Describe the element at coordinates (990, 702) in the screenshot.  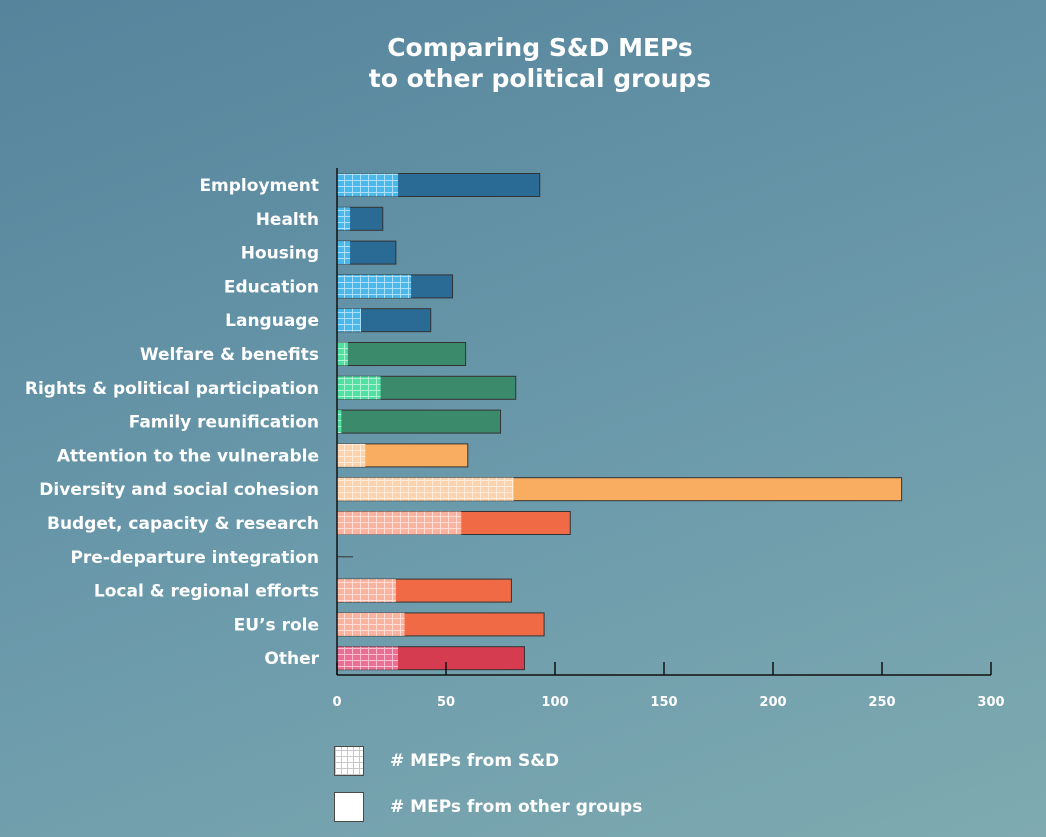
I see `x-tick-label-300: 300` at that location.